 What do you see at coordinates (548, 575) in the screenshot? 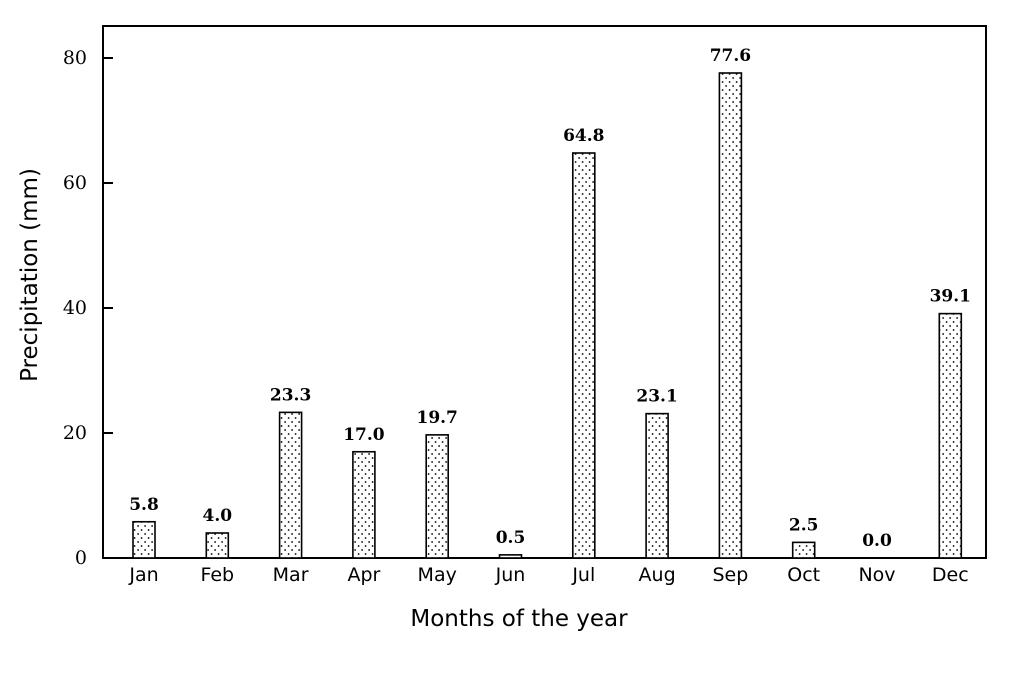
I see `x-axis-ticks: Jan Feb Mar Apr May Jun Jul Aug Sep Oct Nov Dec` at bounding box center [548, 575].